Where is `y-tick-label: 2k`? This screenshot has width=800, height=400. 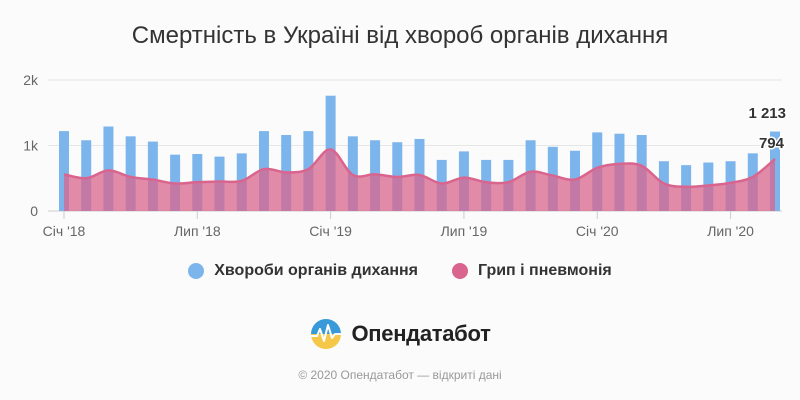
y-tick-label: 2k is located at coordinates (31, 80).